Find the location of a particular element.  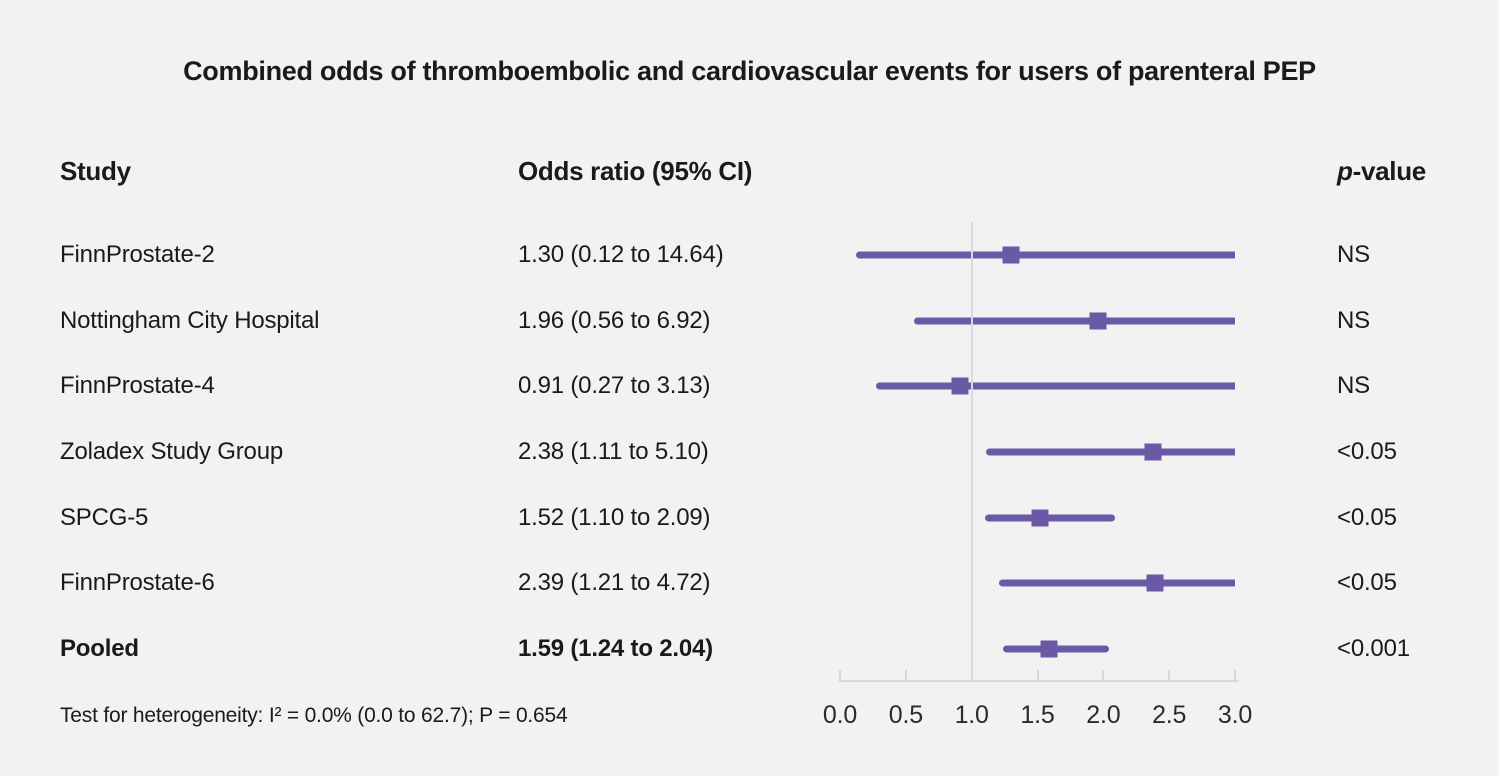

study-label: SPCG-5 is located at coordinates (104, 517).